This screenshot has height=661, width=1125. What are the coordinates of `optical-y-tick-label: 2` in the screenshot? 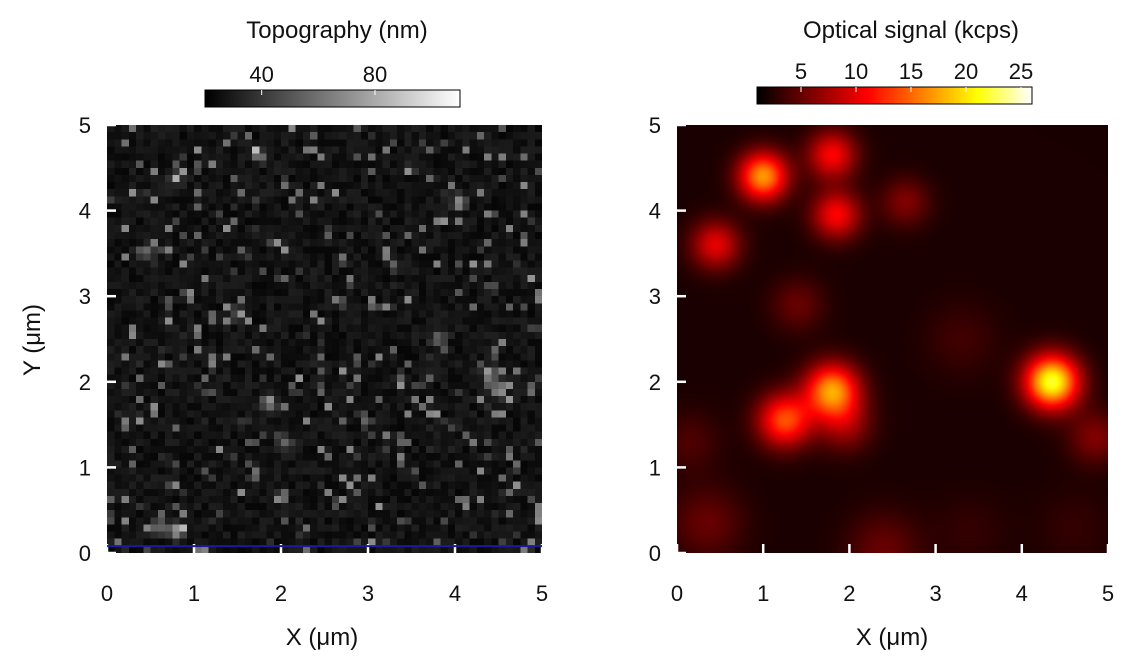 It's located at (655, 382).